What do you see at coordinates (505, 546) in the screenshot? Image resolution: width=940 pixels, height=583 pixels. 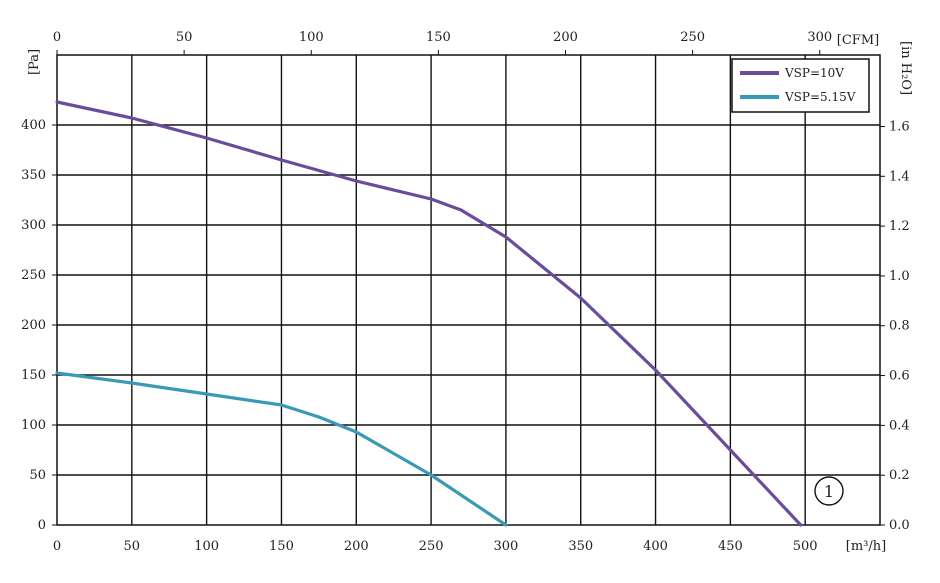 I see `x-bottom-tick-label: 300` at bounding box center [505, 546].